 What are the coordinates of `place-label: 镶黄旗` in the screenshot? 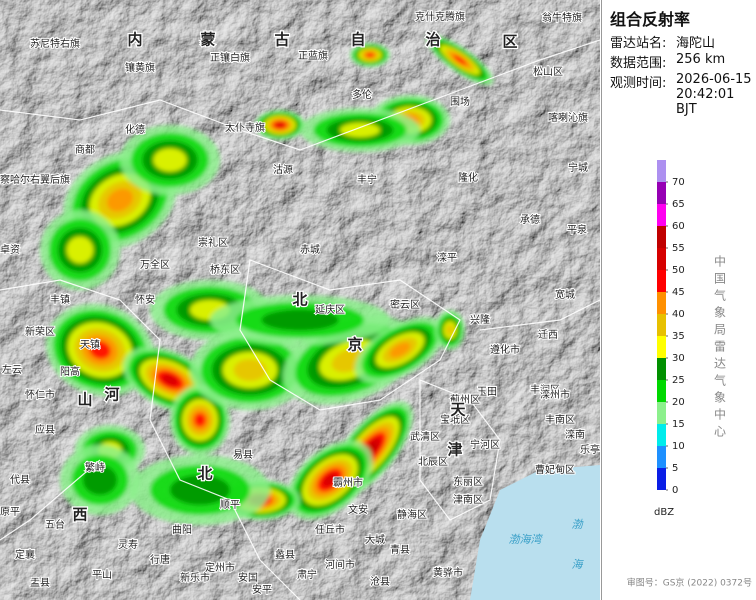 It's located at (140, 67).